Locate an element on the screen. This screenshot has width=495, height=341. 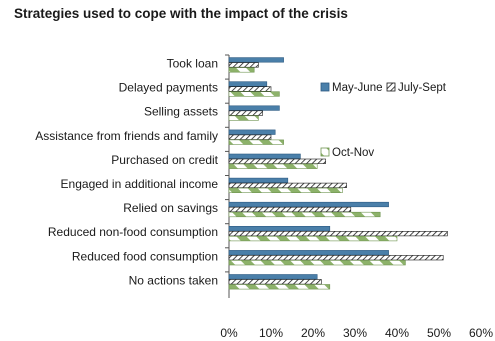
x-axis-ticks: 0% 10% 20% 30% 40% 50% 60% is located at coordinates (356, 333).